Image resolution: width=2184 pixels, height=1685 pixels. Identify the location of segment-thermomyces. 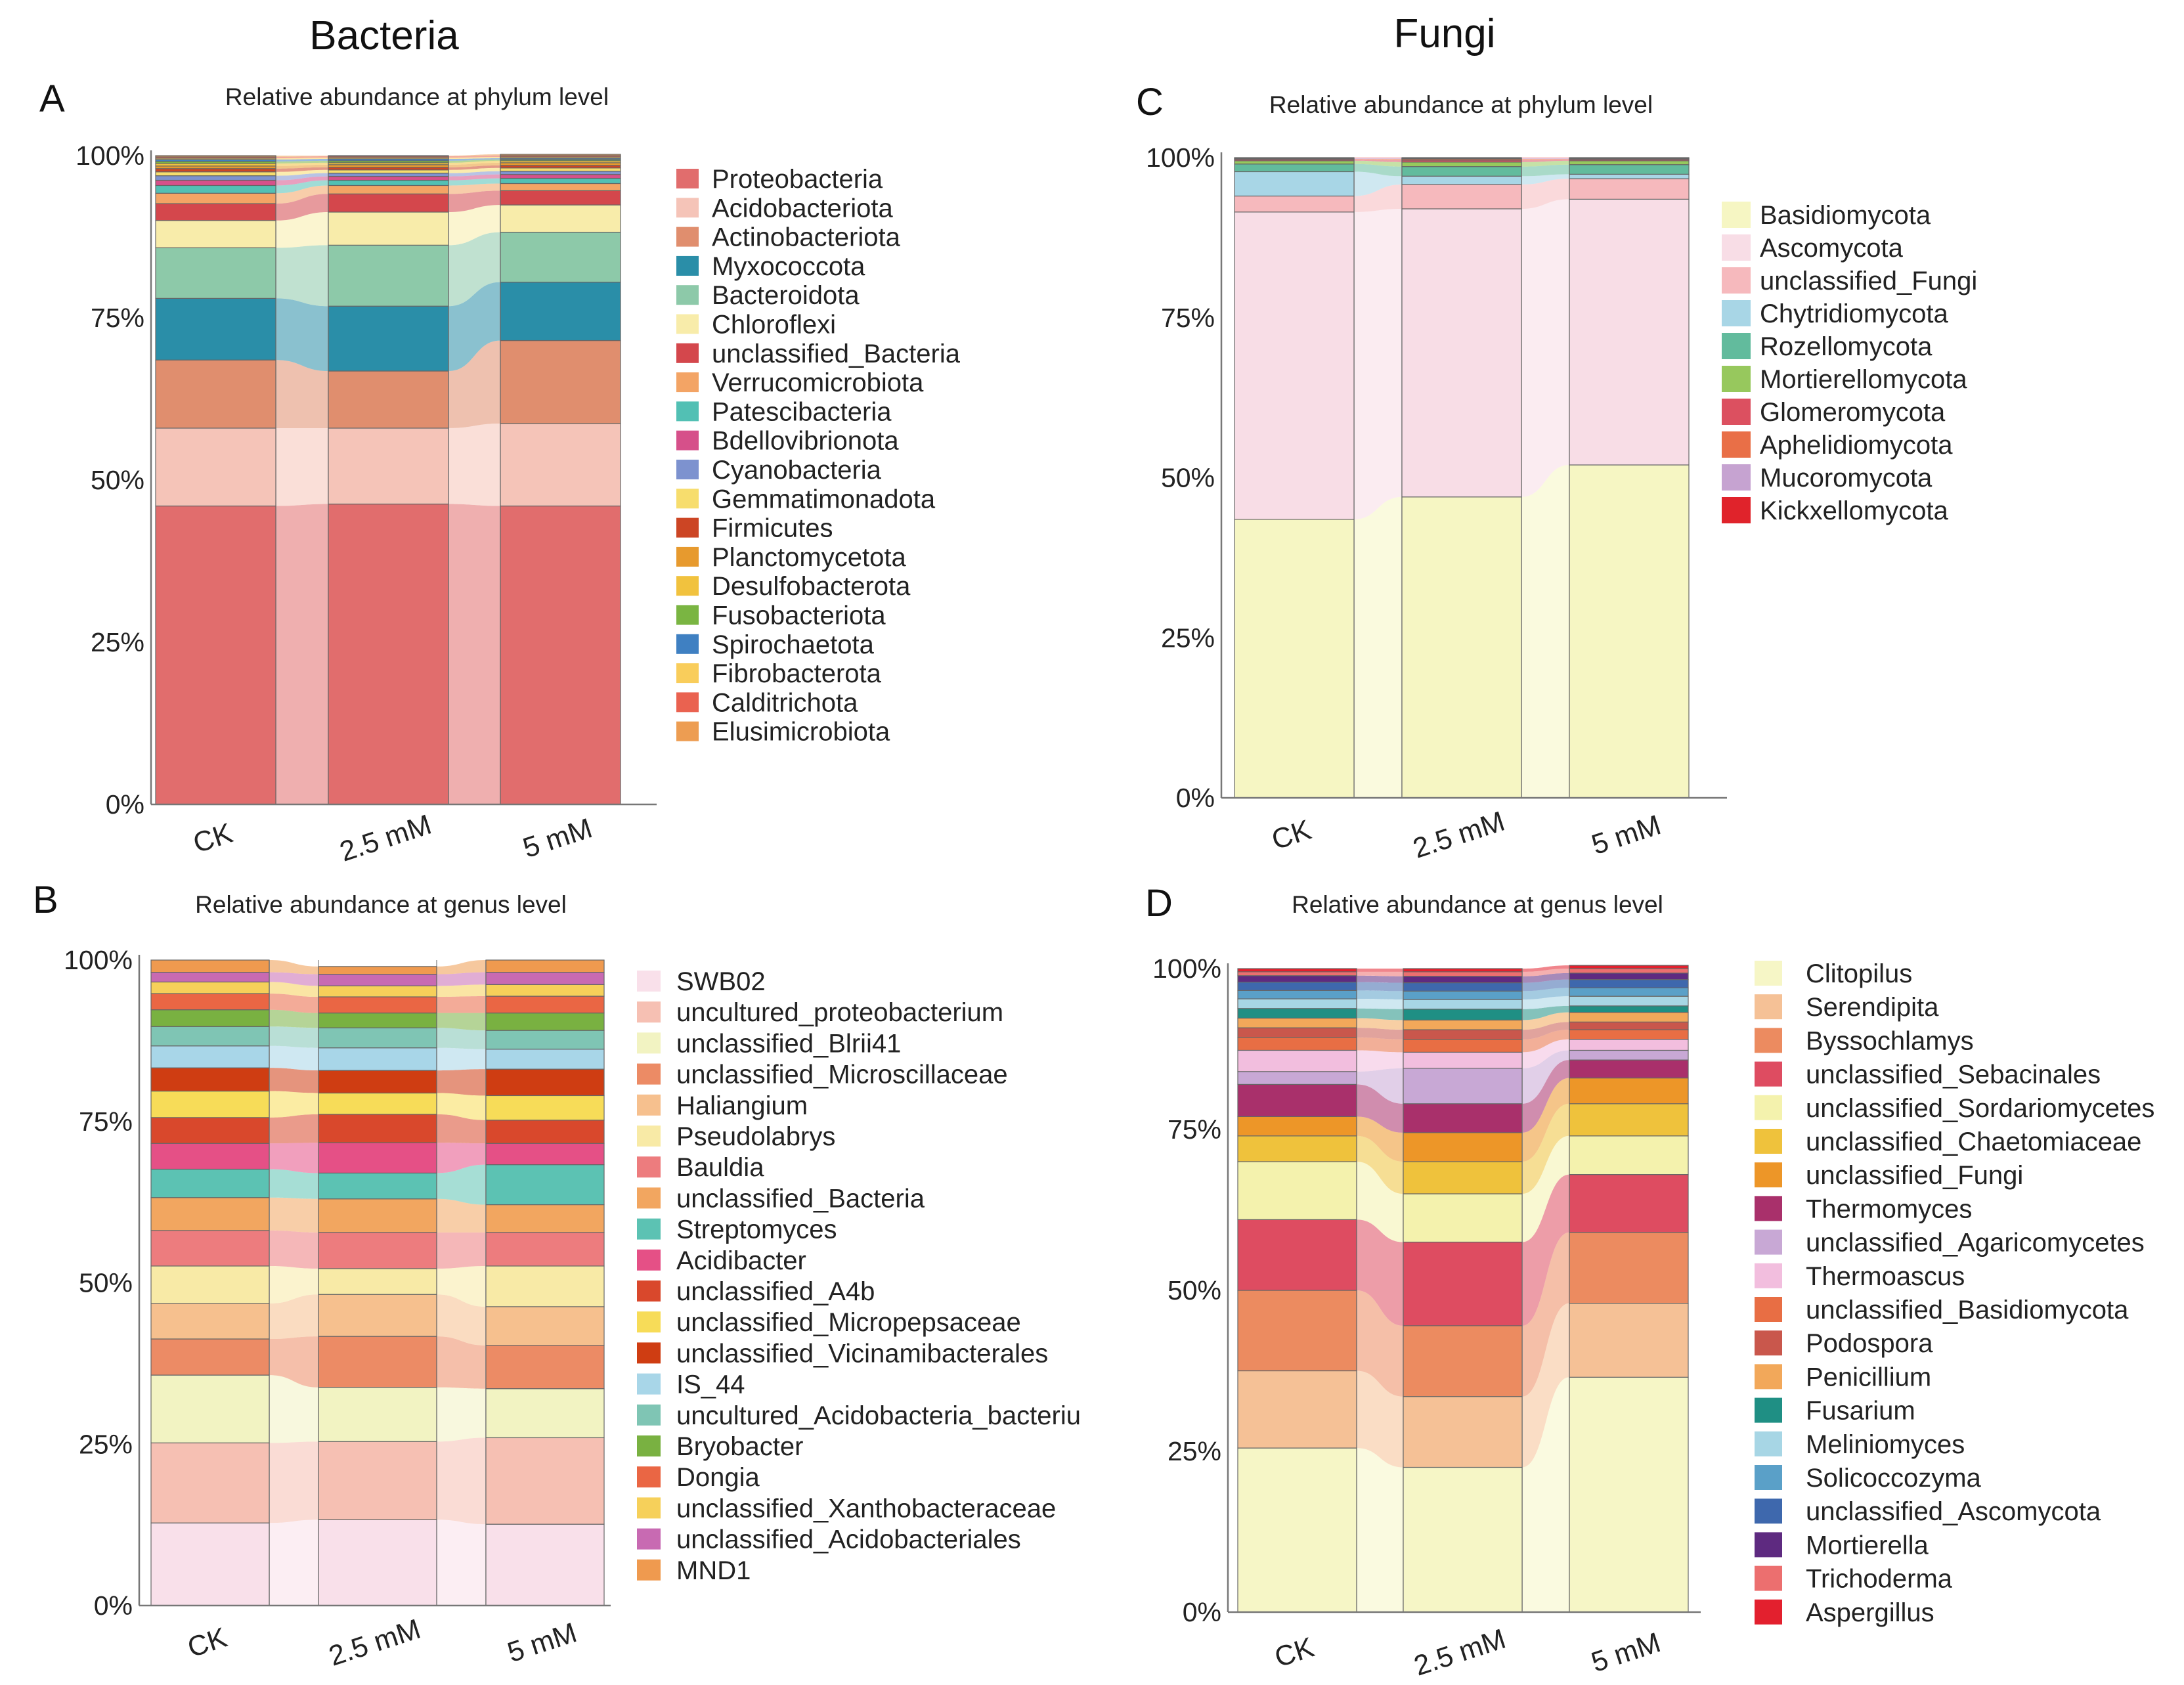
(1629, 1069).